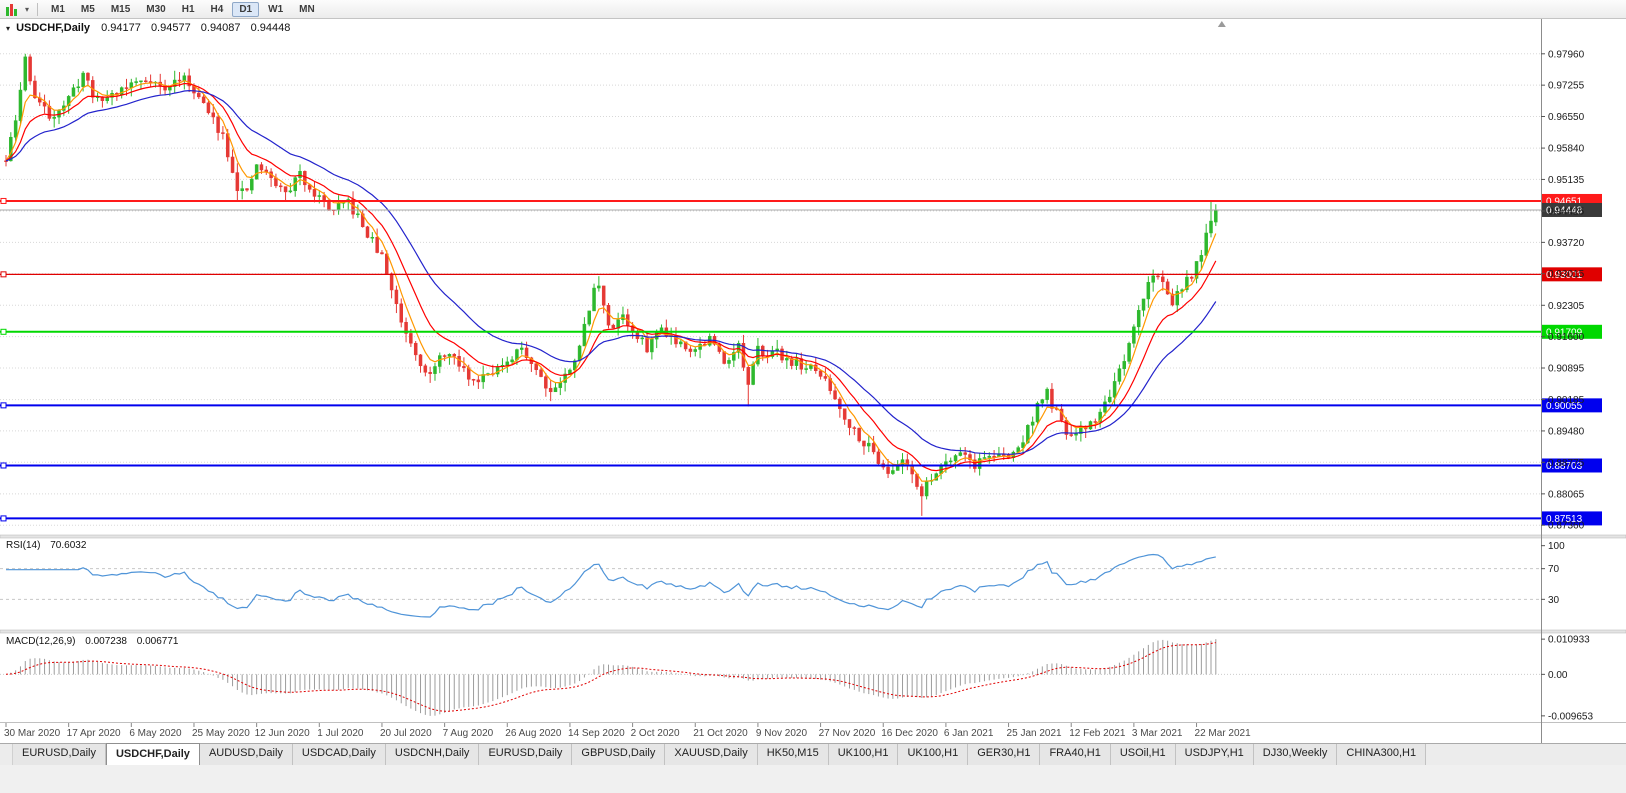  Describe the element at coordinates (307, 9) in the screenshot. I see `timeframe-button-mn: MN` at that location.